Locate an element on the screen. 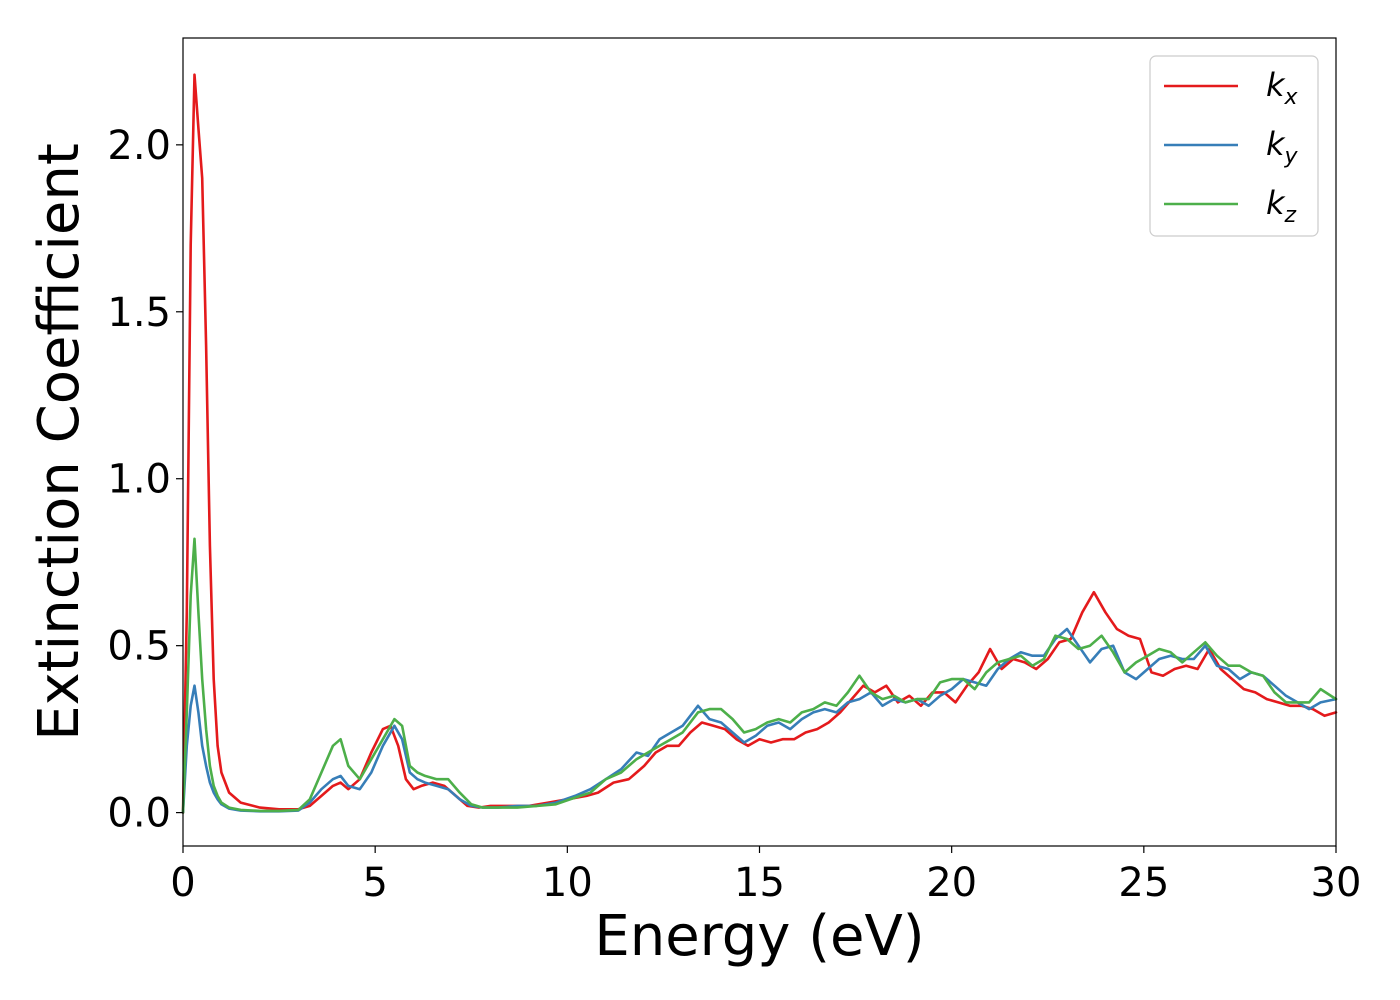 The height and width of the screenshot is (1000, 1400). x-tick-label: 25 is located at coordinates (1143, 883).